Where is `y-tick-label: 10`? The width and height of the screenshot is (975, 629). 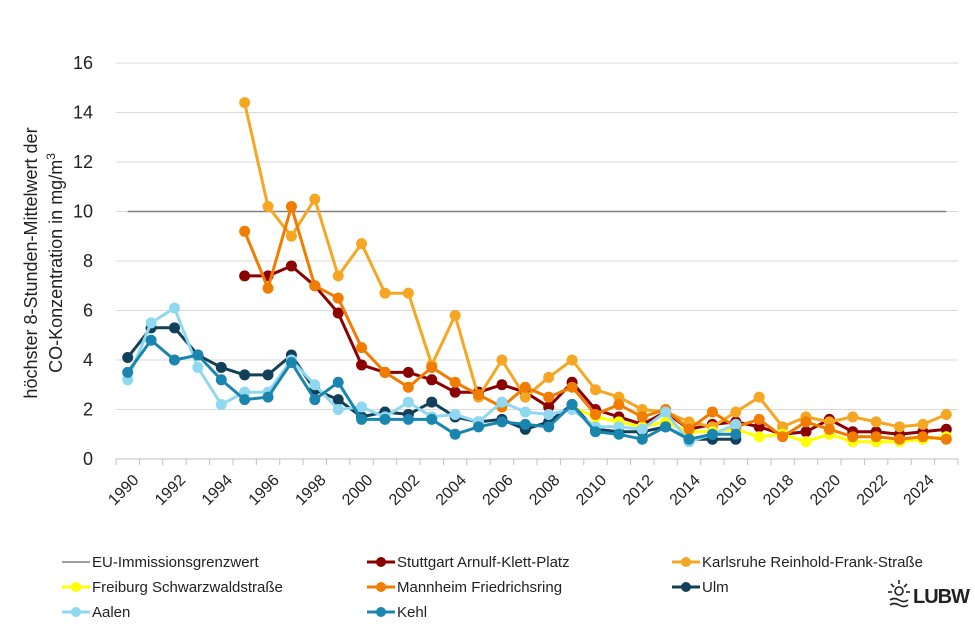
y-tick-label: 10 is located at coordinates (83, 212).